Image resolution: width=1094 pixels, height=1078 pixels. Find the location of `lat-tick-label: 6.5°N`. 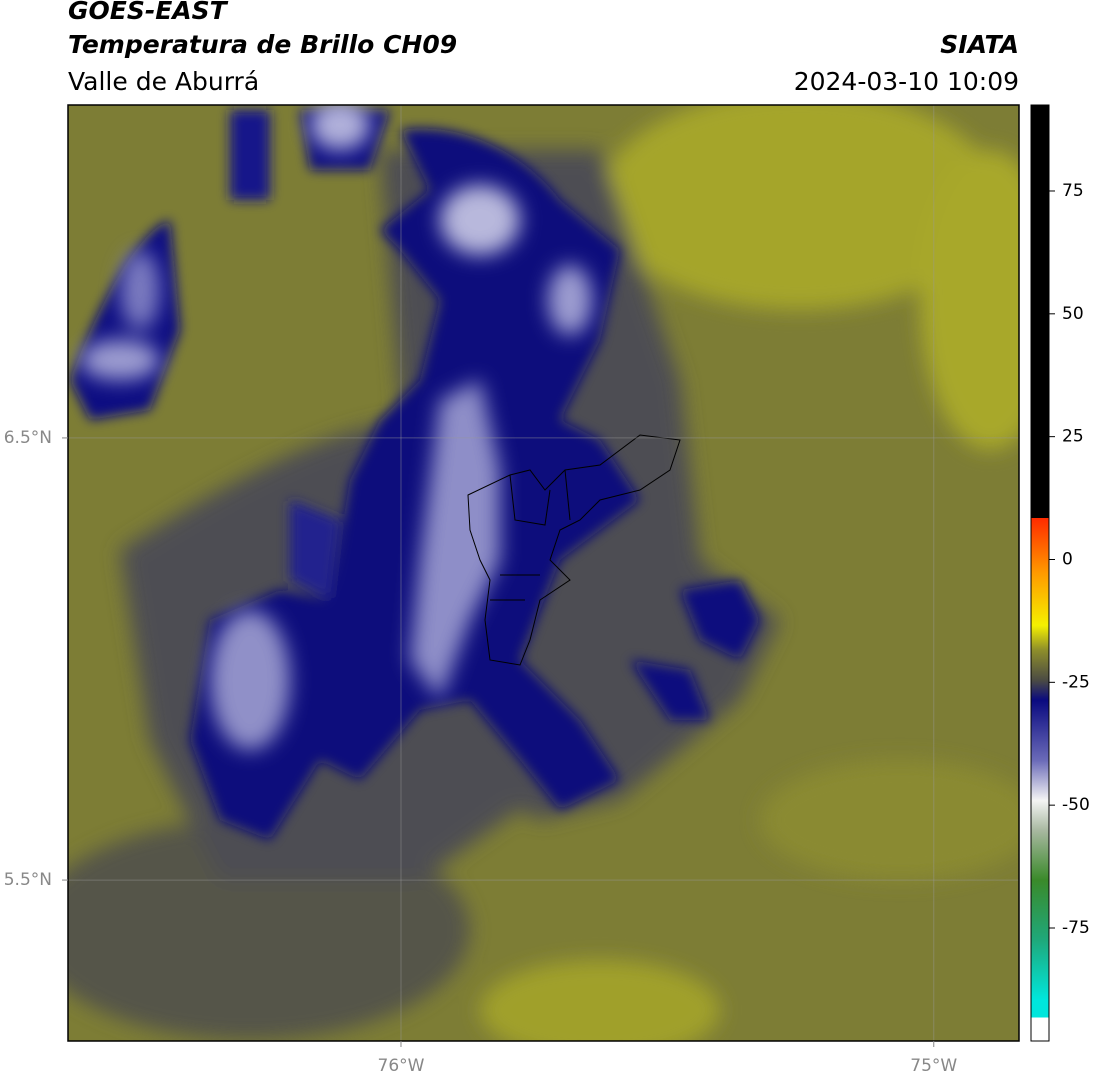

lat-tick-label: 6.5°N is located at coordinates (28, 438).